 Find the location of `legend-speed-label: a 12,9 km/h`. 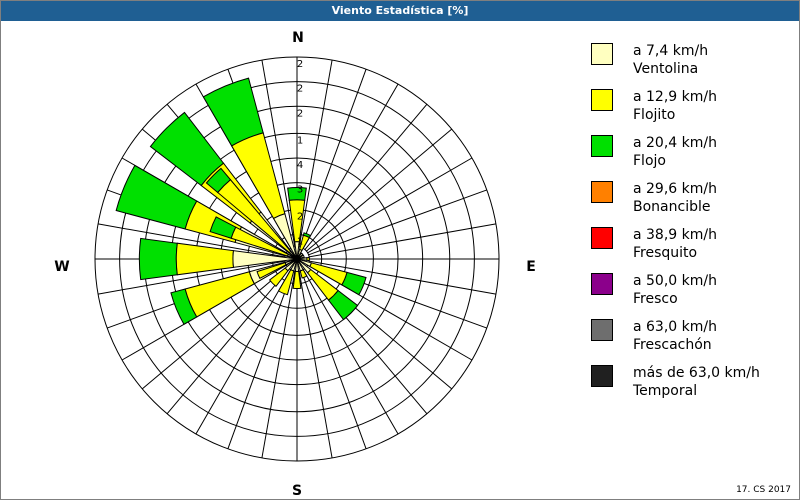

legend-speed-label: a 12,9 km/h is located at coordinates (675, 97).